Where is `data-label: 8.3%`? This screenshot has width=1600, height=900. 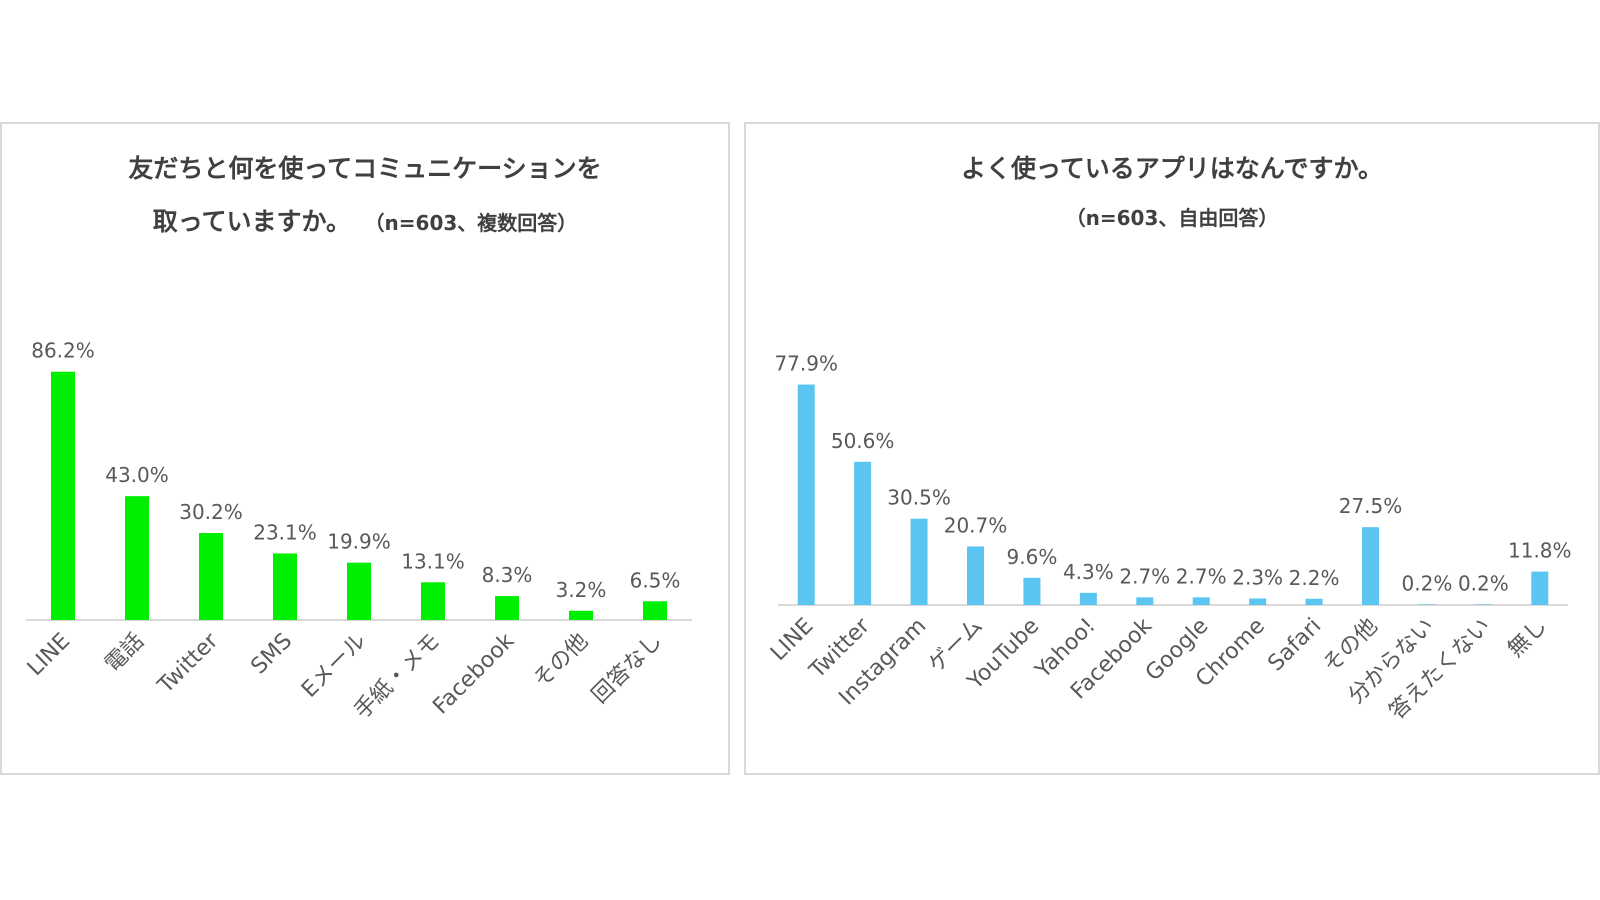
data-label: 8.3% is located at coordinates (507, 575).